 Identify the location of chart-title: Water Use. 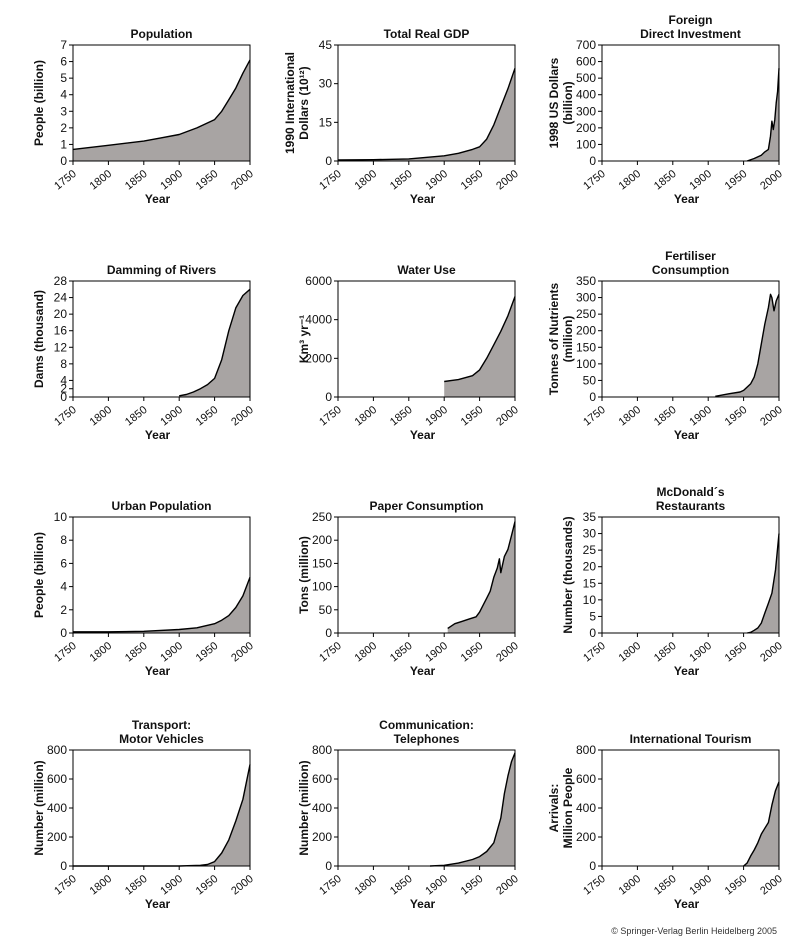
(426, 270).